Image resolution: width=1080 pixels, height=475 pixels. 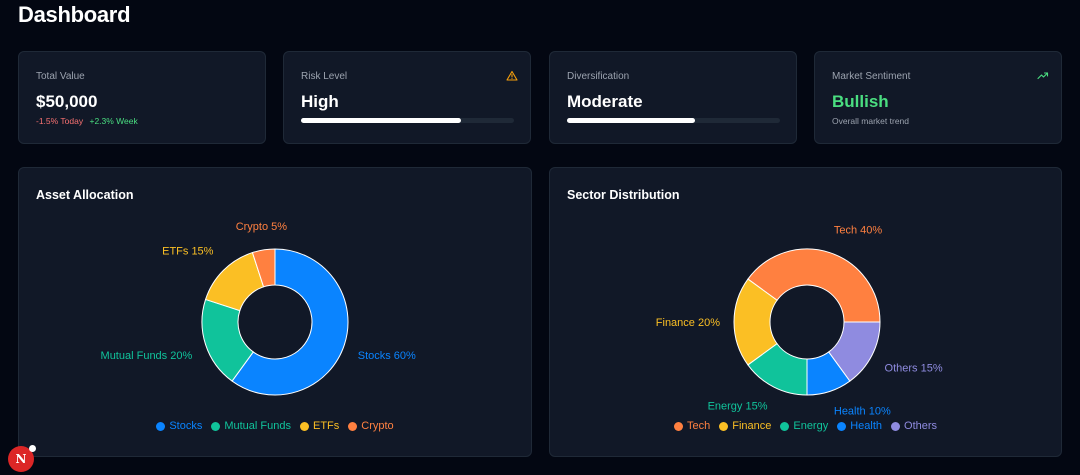 What do you see at coordinates (860, 101) in the screenshot?
I see `market-sentiment-value: Bullish` at bounding box center [860, 101].